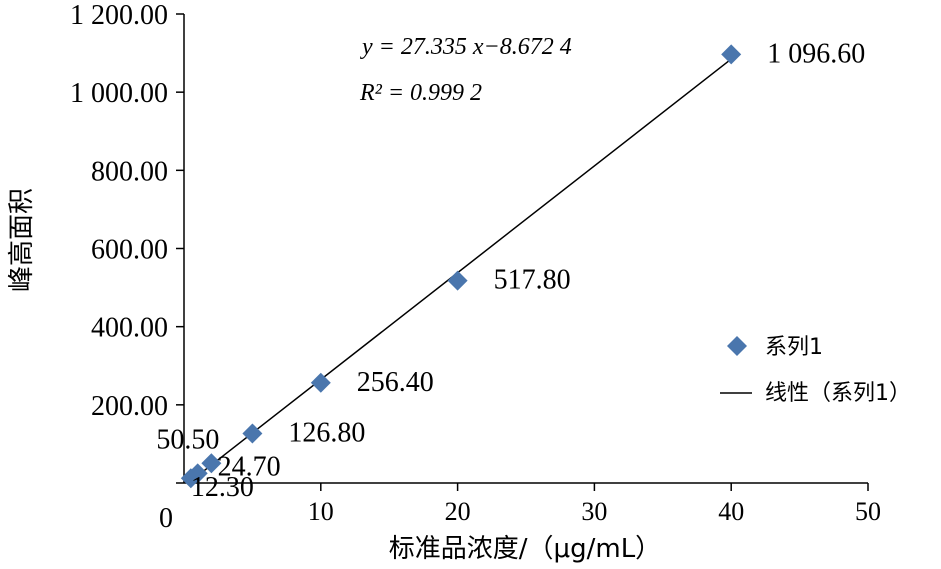 Image resolution: width=941 pixels, height=569 pixels. What do you see at coordinates (815, 370) in the screenshot?
I see `legend: 系列1 线性（系列1）` at bounding box center [815, 370].